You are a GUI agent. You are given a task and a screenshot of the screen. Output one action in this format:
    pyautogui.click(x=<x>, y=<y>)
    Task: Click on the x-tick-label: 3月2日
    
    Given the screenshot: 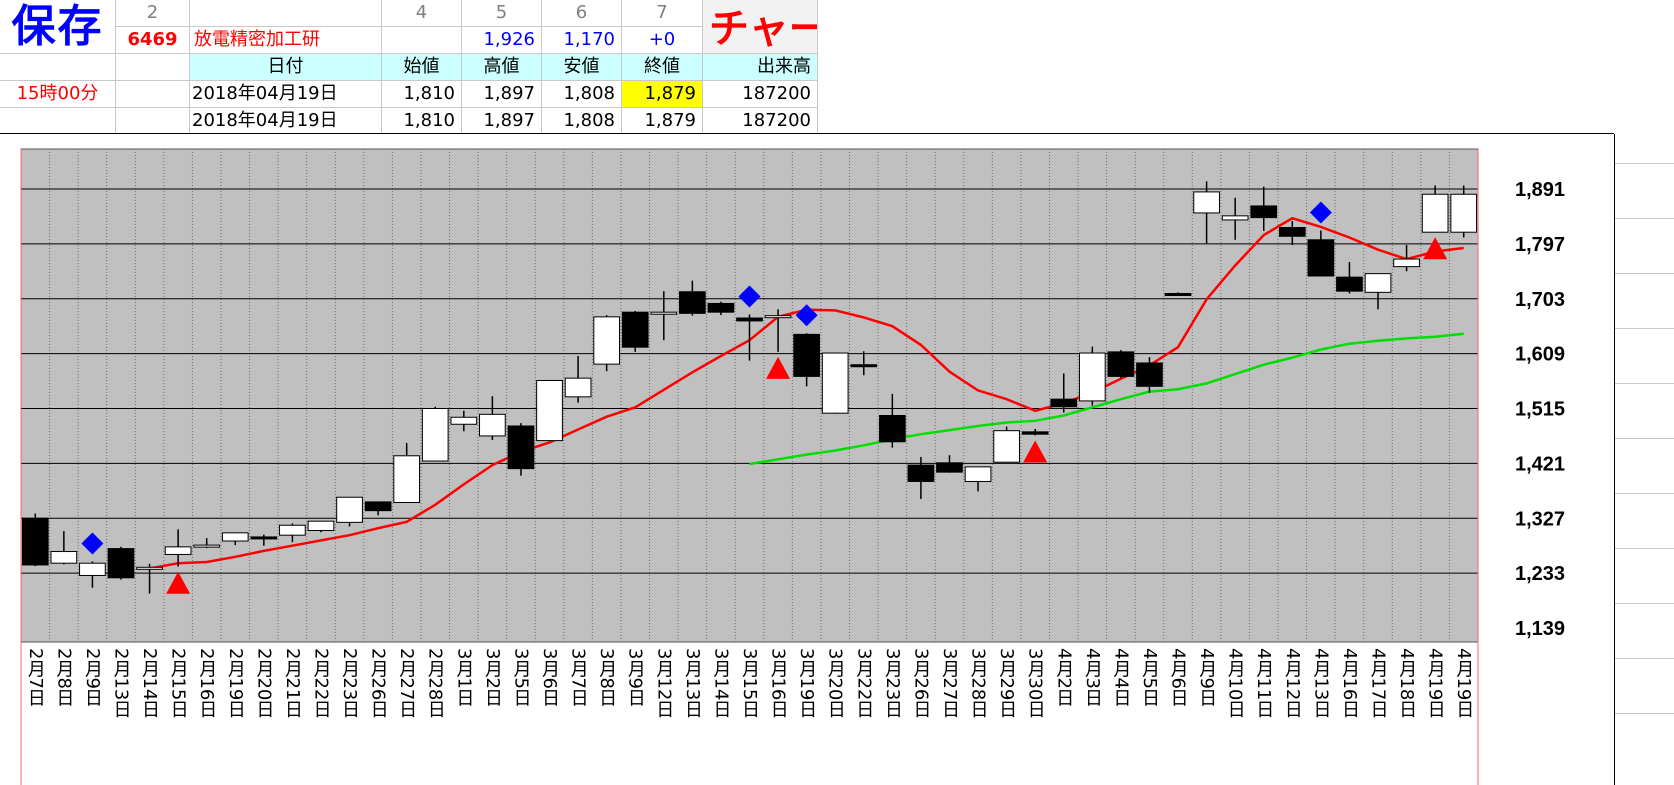 What is the action you would take?
    pyautogui.click(x=492, y=677)
    